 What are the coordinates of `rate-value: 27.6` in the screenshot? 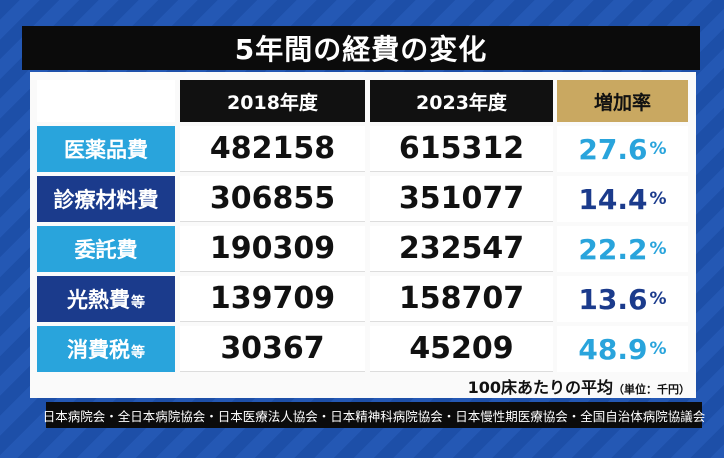 It's located at (613, 149).